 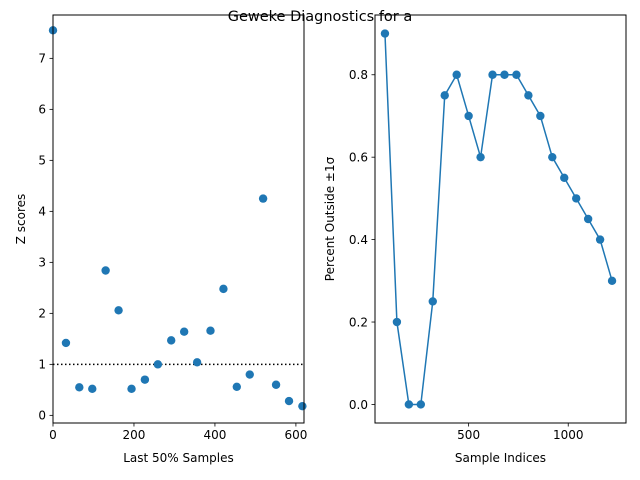 I want to click on x-tick-label: 0, so click(x=53, y=435).